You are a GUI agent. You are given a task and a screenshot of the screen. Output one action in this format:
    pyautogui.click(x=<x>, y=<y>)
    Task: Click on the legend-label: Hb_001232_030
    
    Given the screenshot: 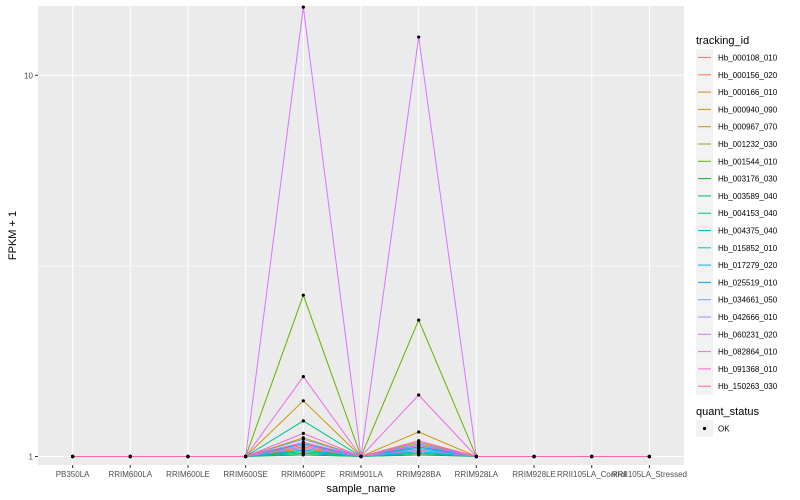 What is the action you would take?
    pyautogui.click(x=748, y=144)
    